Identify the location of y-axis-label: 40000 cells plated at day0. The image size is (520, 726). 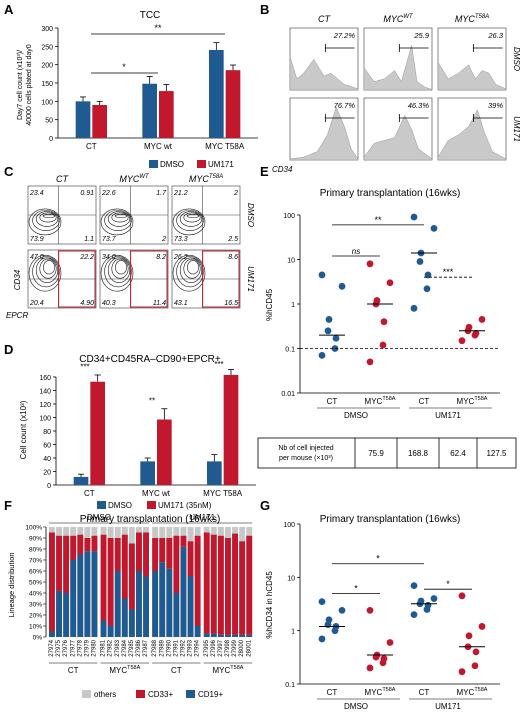
(29, 84).